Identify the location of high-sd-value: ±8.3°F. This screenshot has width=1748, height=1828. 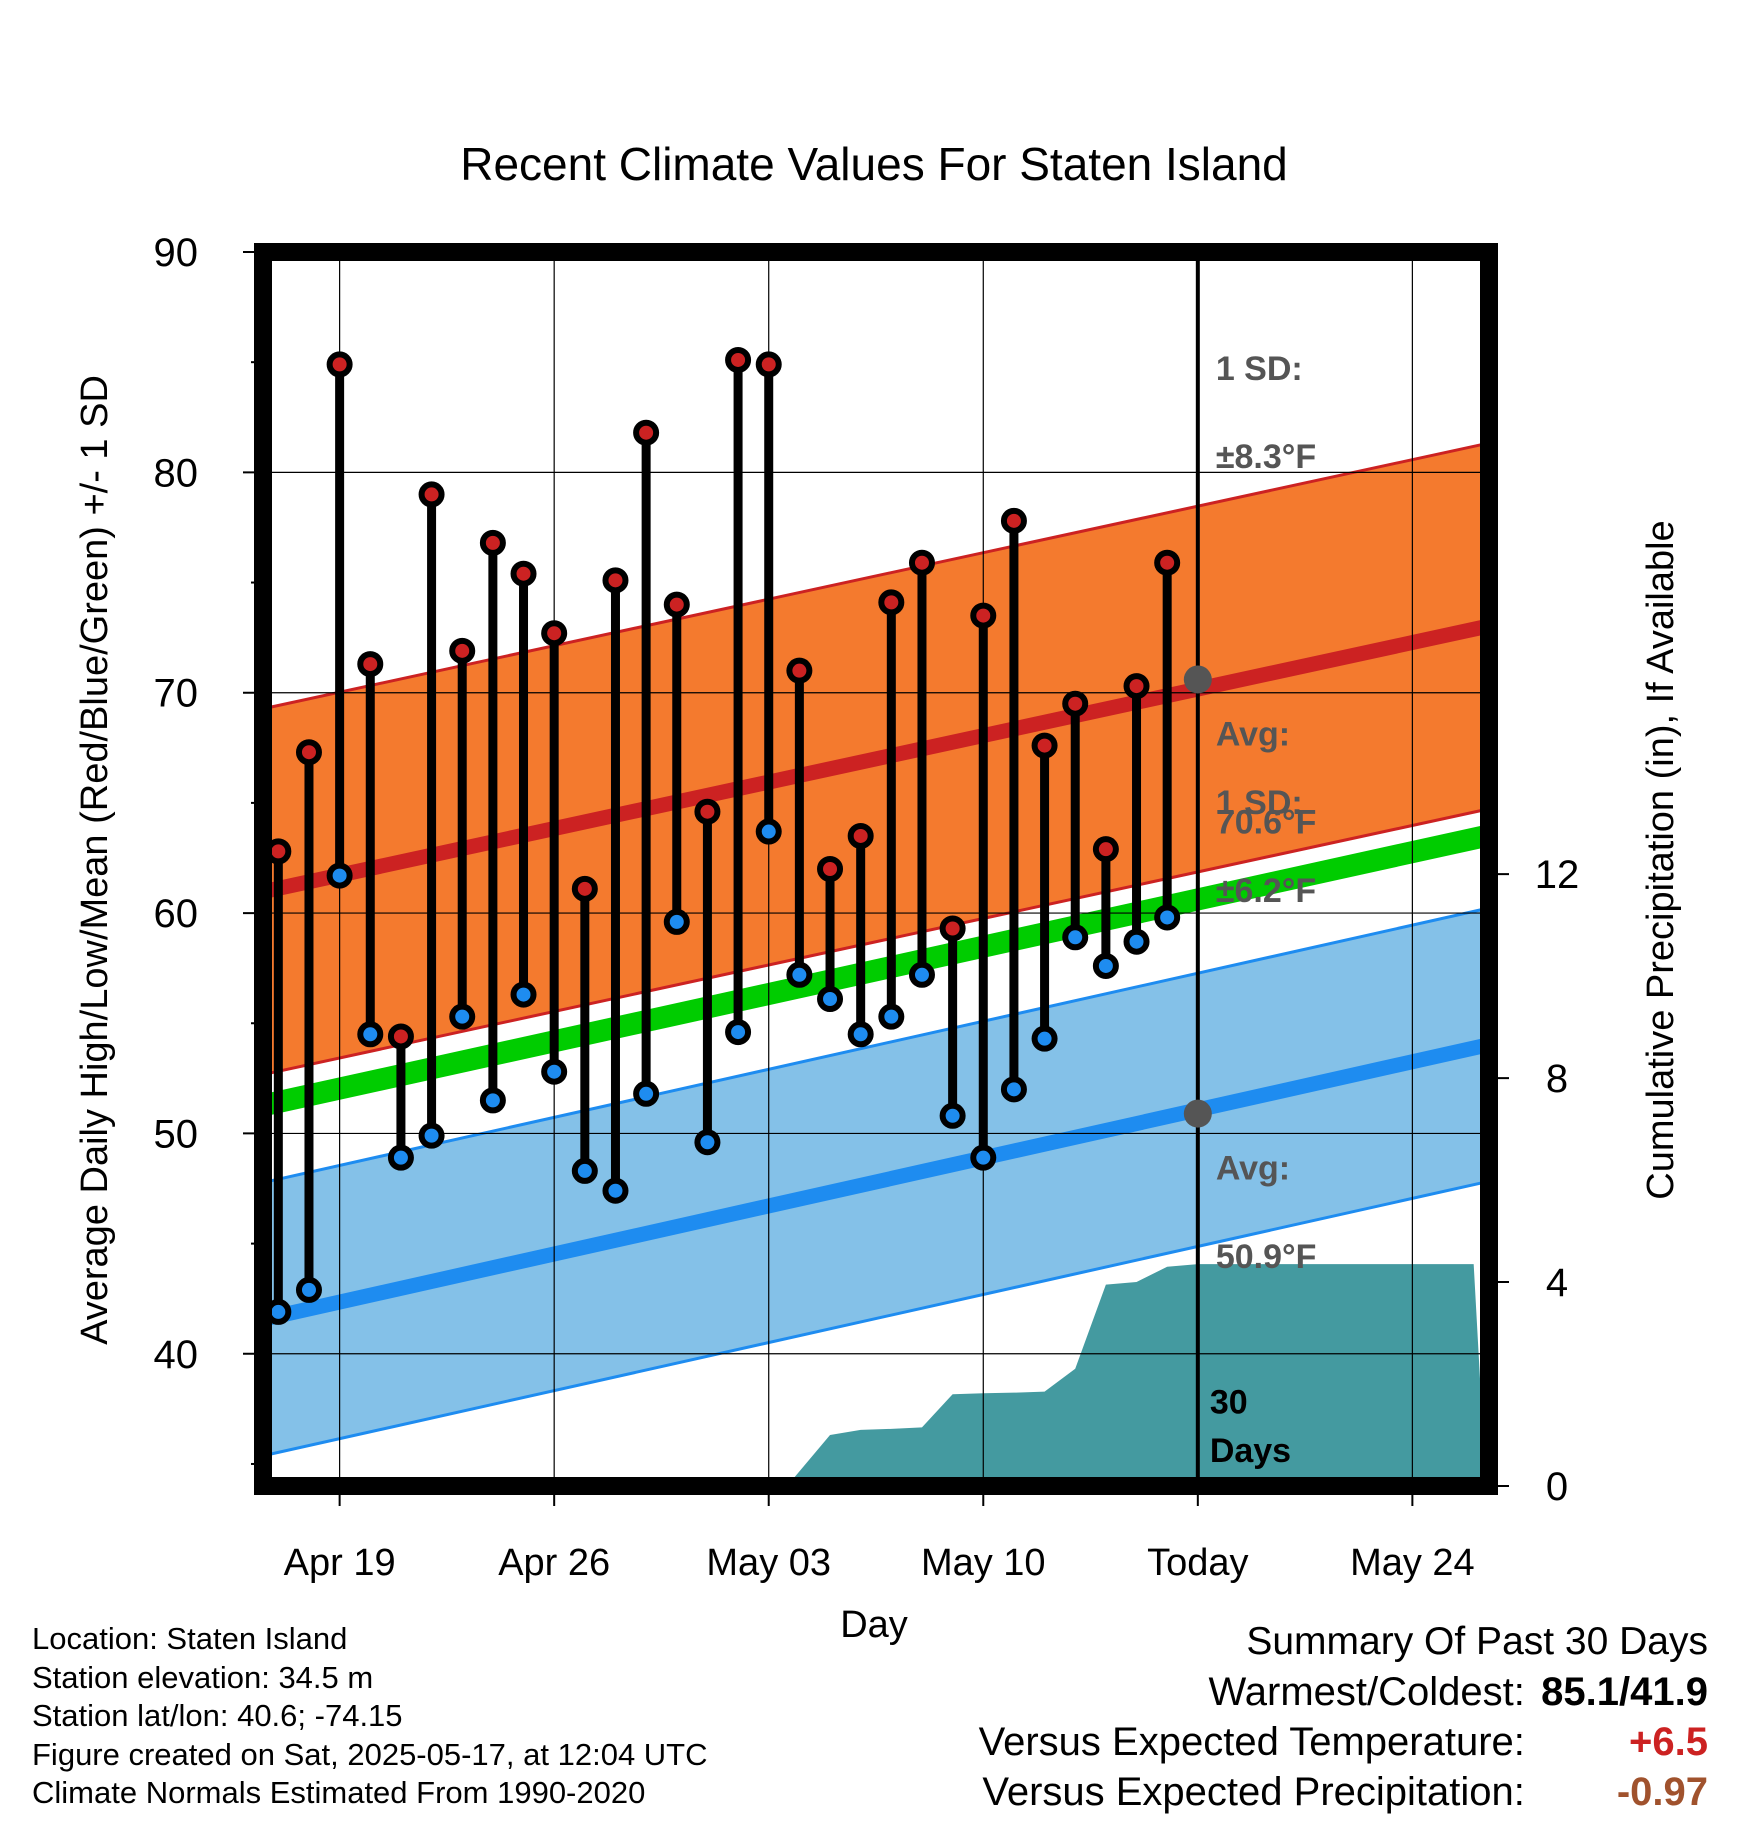
(1266, 457).